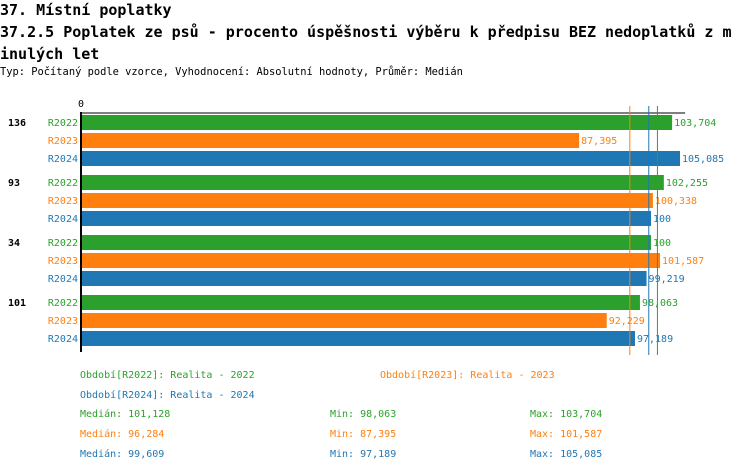  What do you see at coordinates (167, 395) in the screenshot?
I see `legend-item: Období[R2024]: Realita - 2024` at bounding box center [167, 395].